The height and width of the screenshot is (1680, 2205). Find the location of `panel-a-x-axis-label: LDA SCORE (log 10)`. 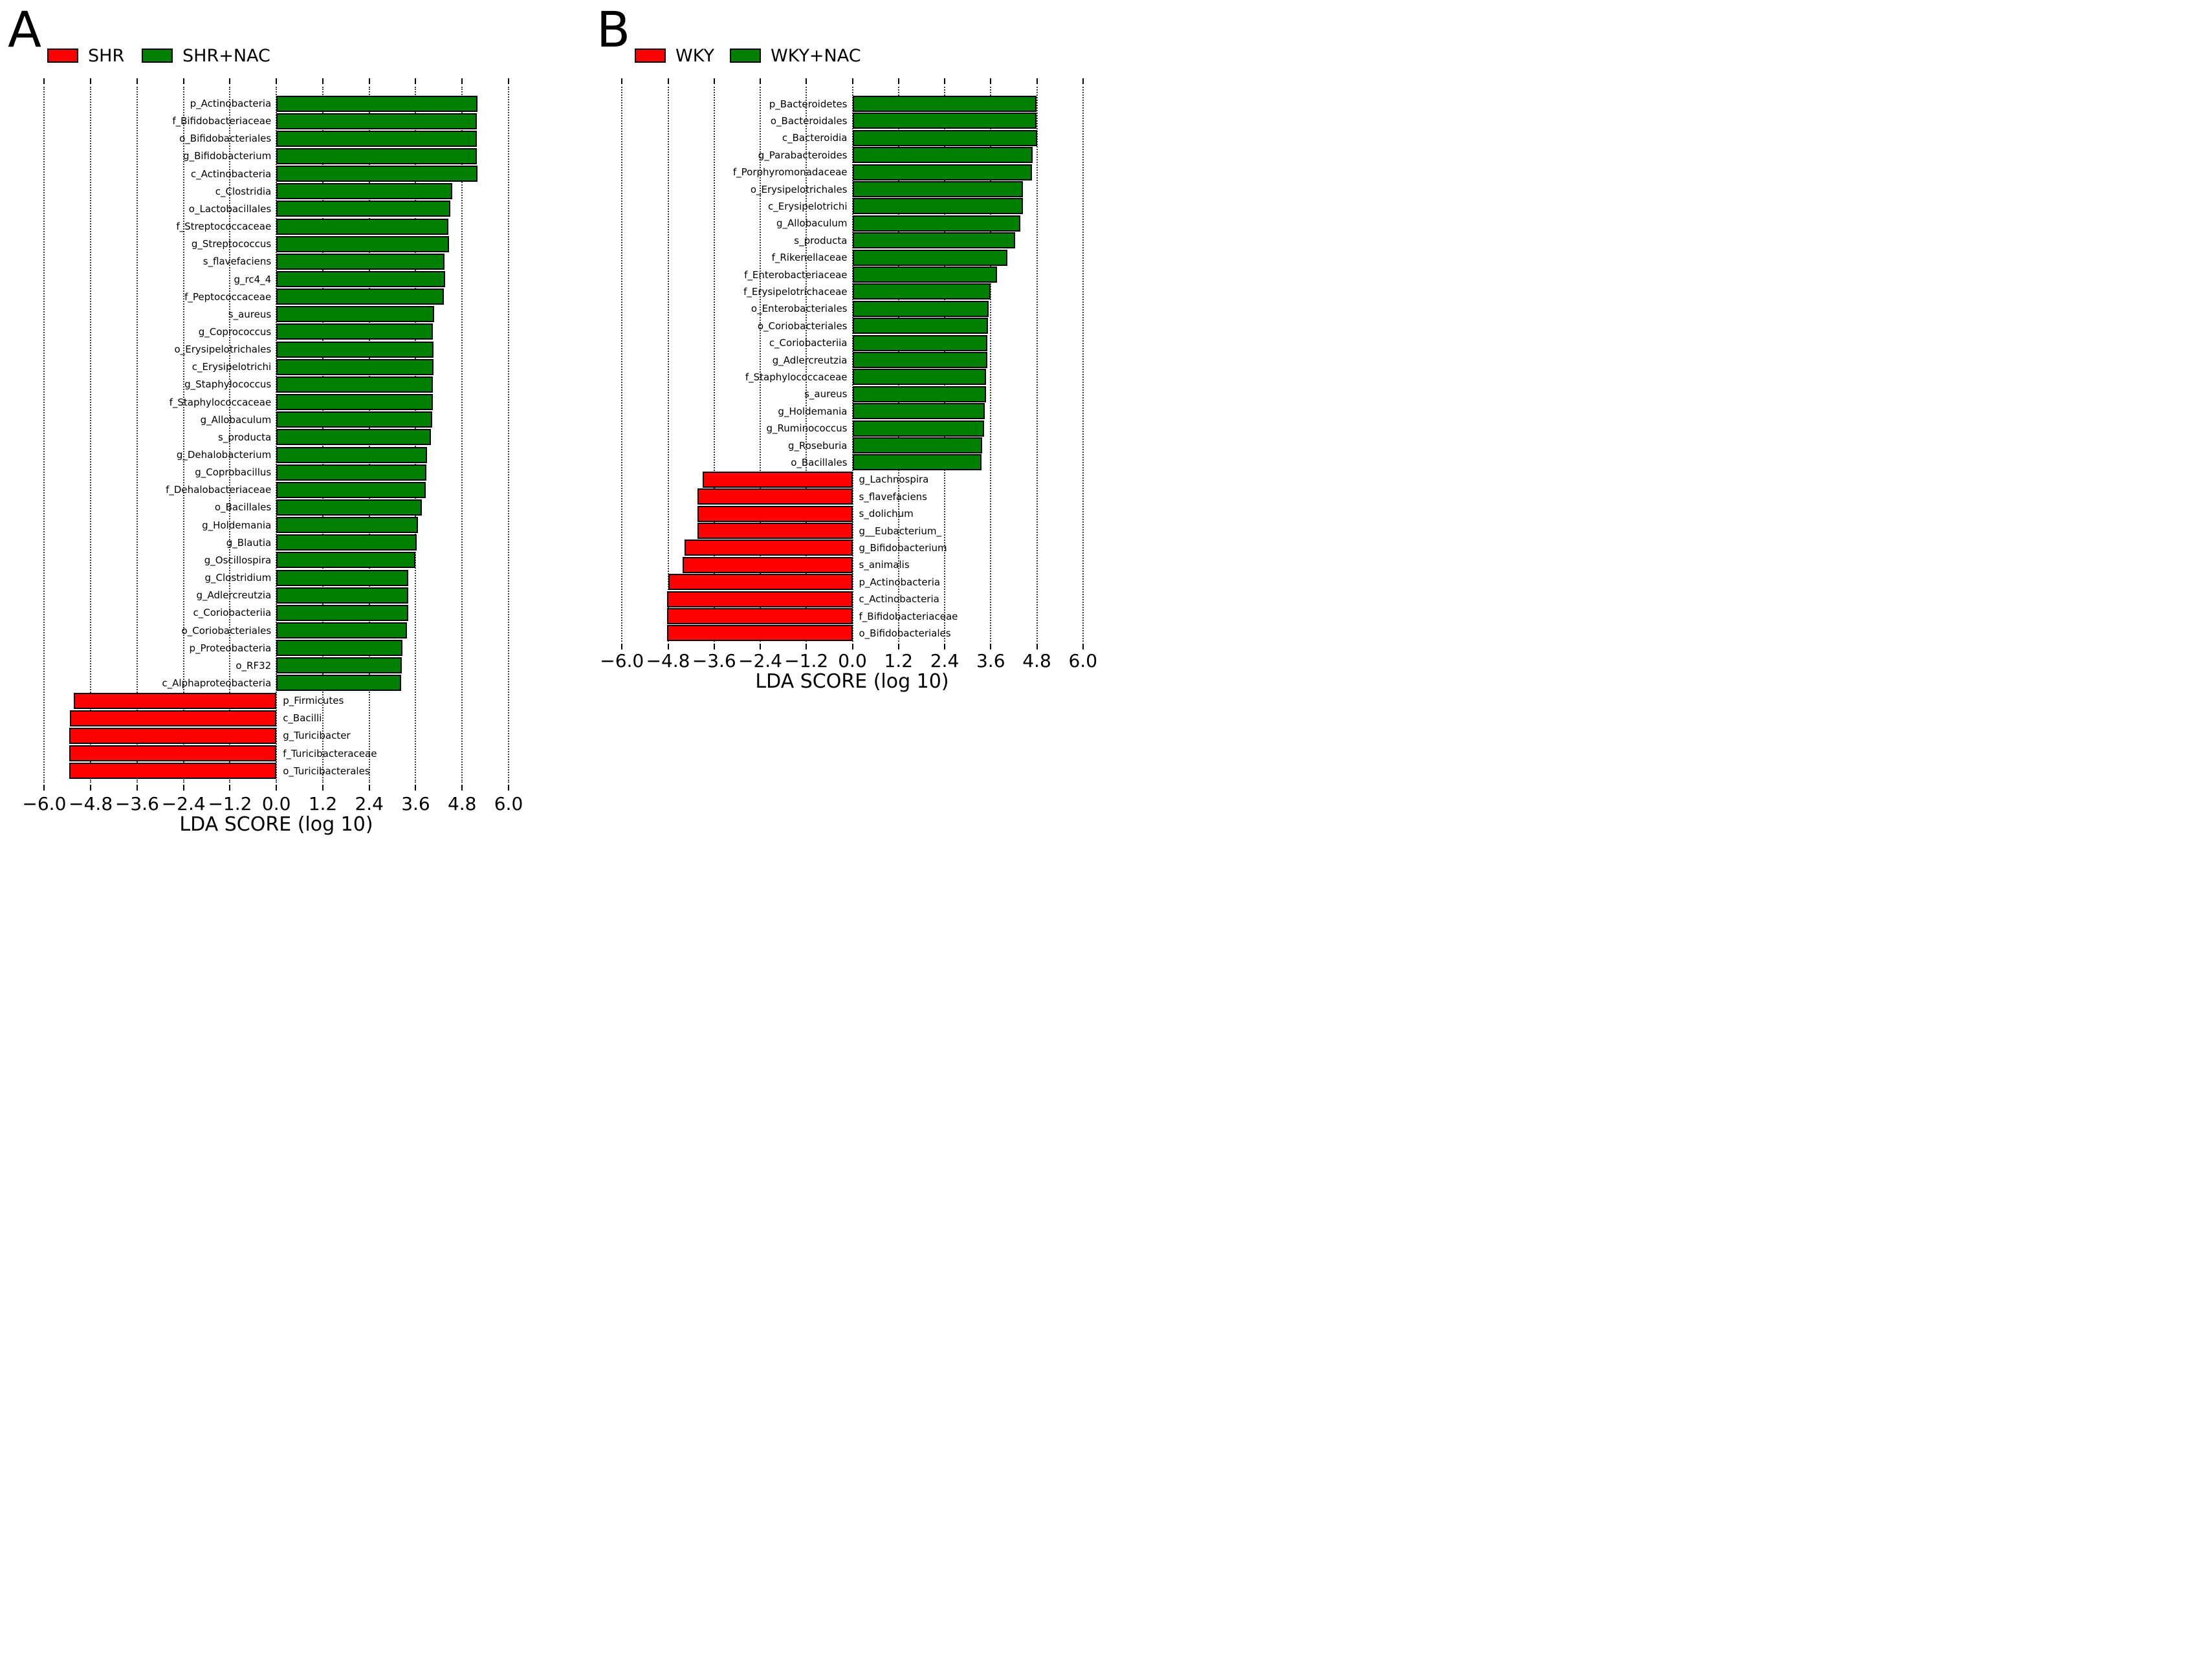

panel-a-x-axis-label: LDA SCORE (log 10) is located at coordinates (276, 824).